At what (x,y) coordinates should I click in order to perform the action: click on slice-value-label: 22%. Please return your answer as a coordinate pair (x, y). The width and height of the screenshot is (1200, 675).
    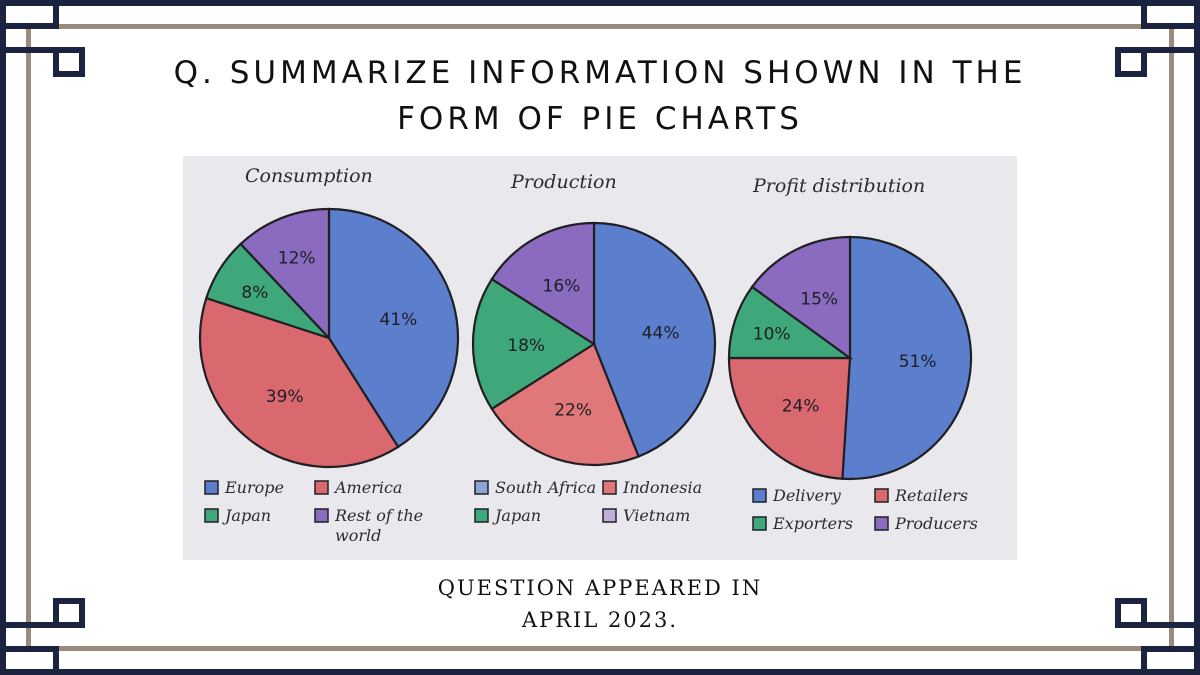
    Looking at the image, I should click on (573, 410).